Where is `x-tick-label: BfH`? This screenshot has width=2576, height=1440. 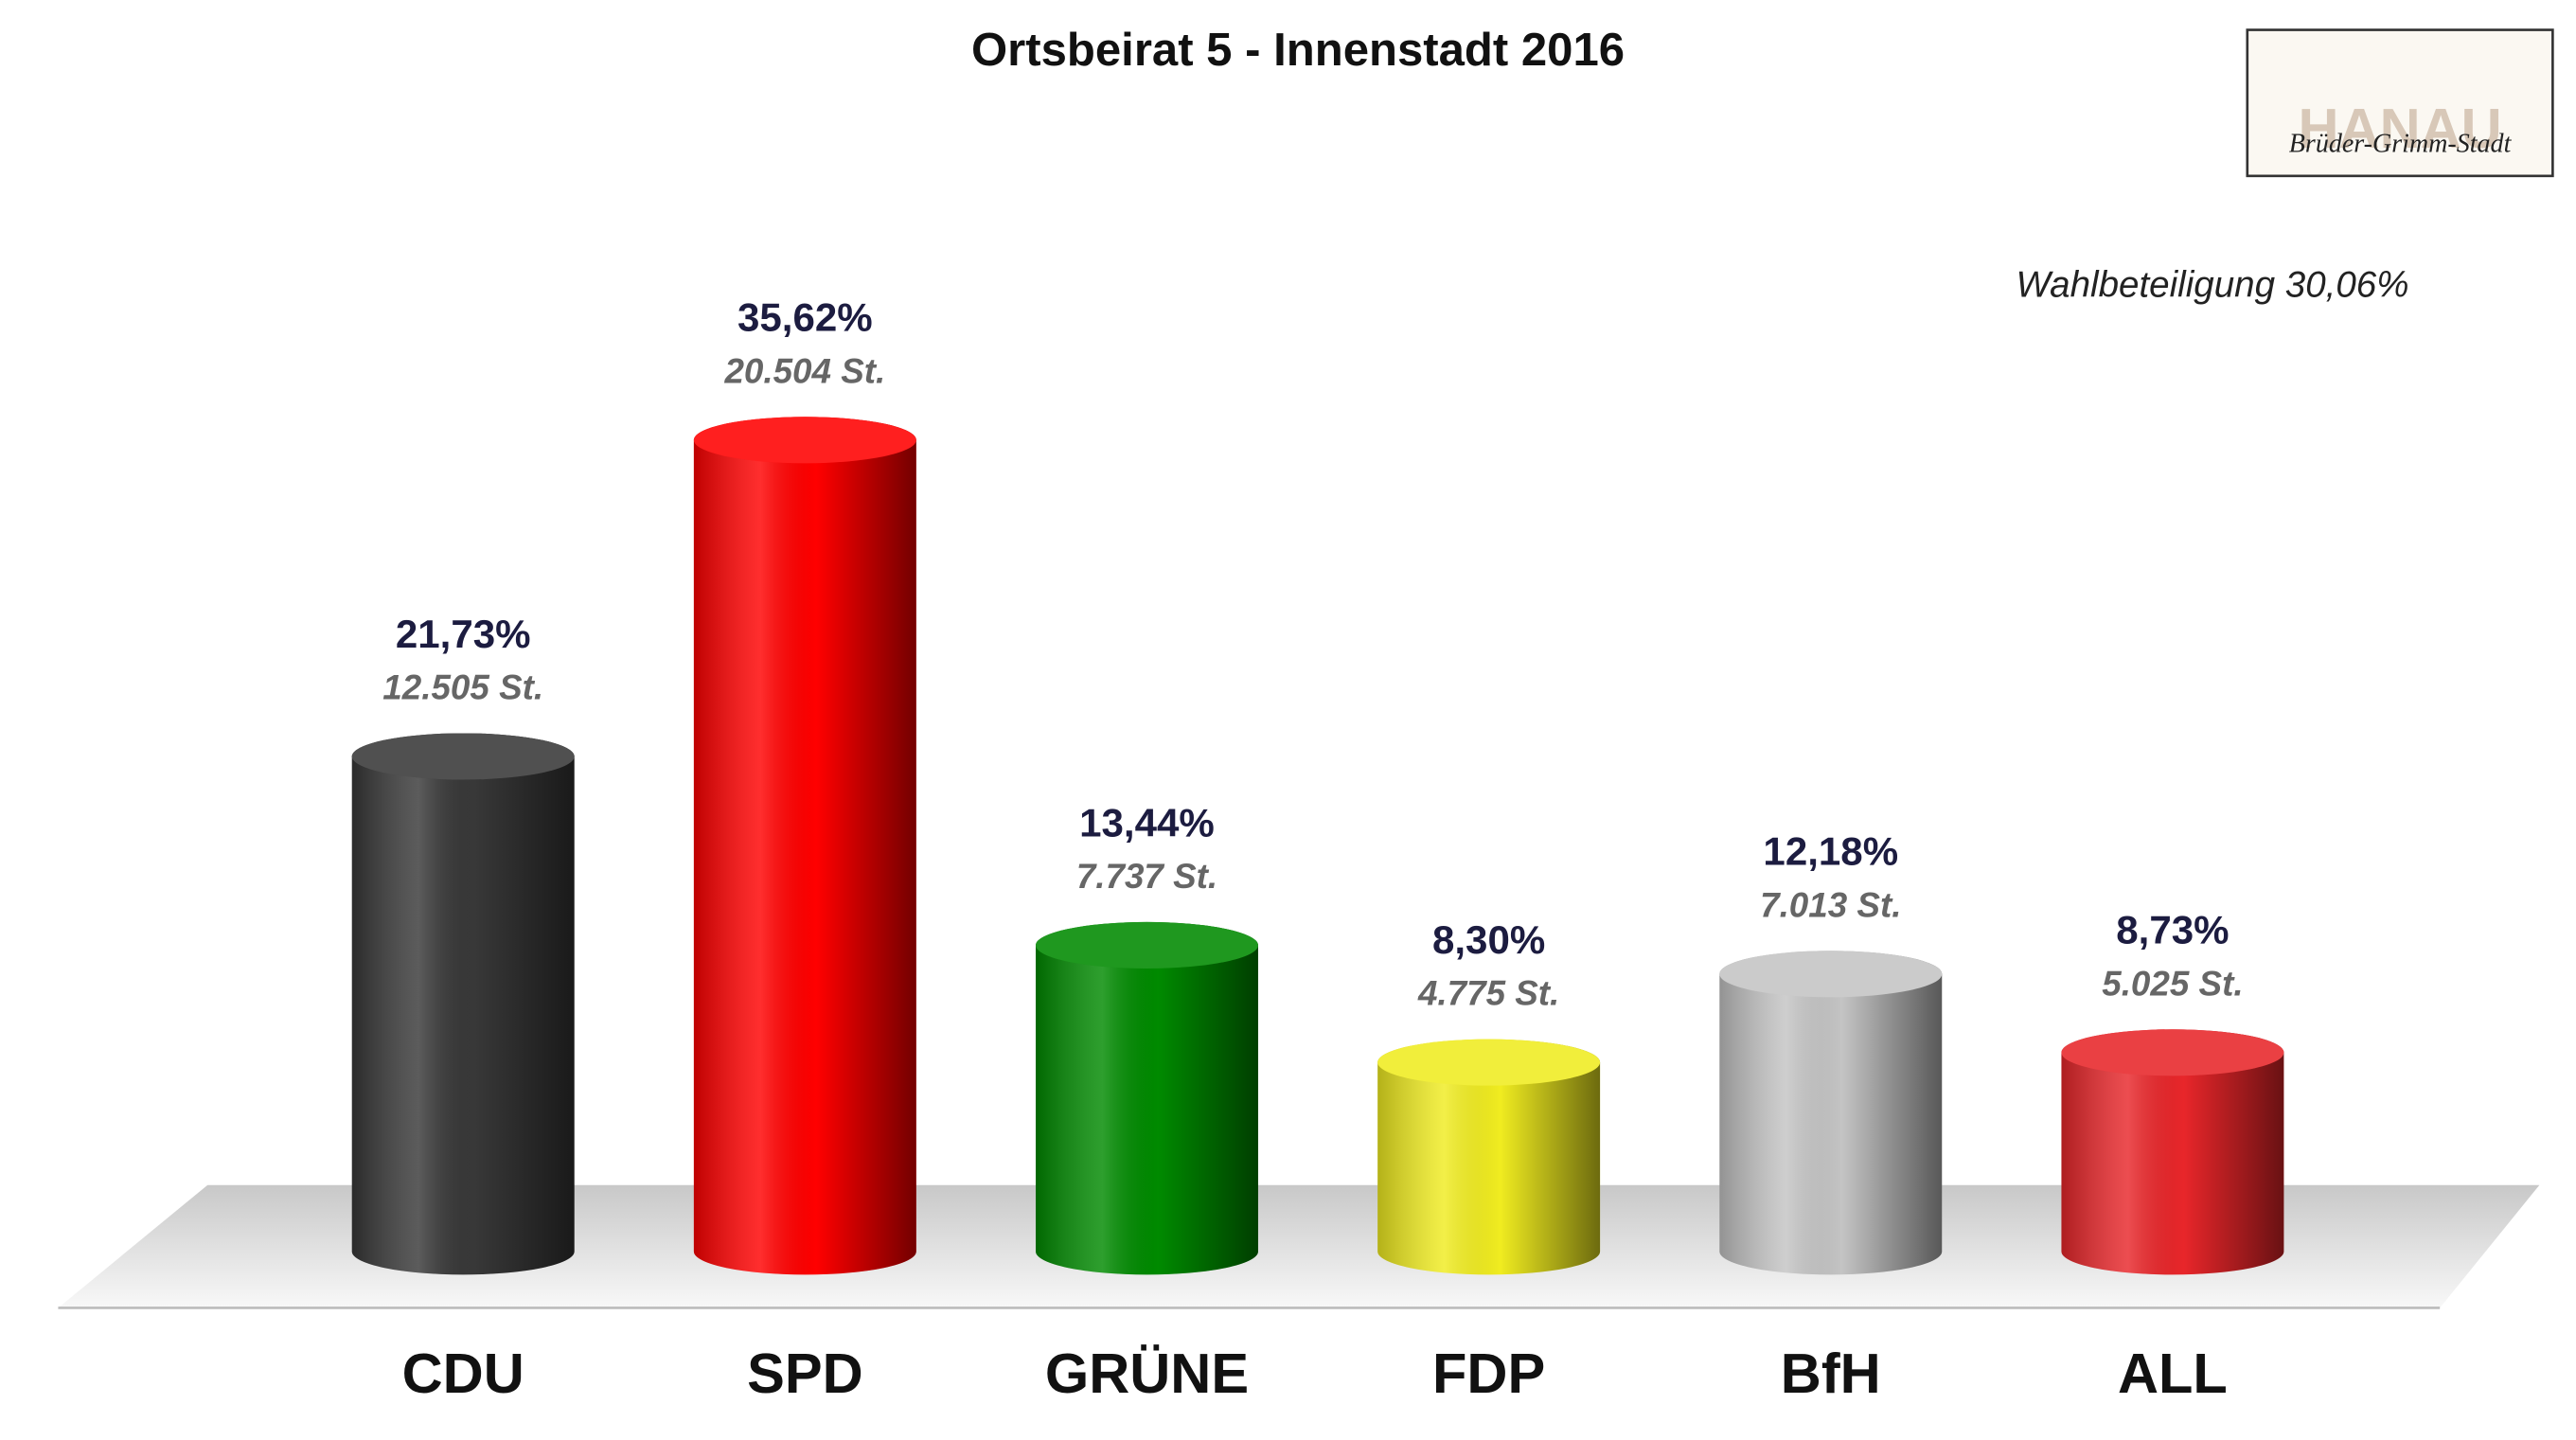 x-tick-label: BfH is located at coordinates (1831, 1373).